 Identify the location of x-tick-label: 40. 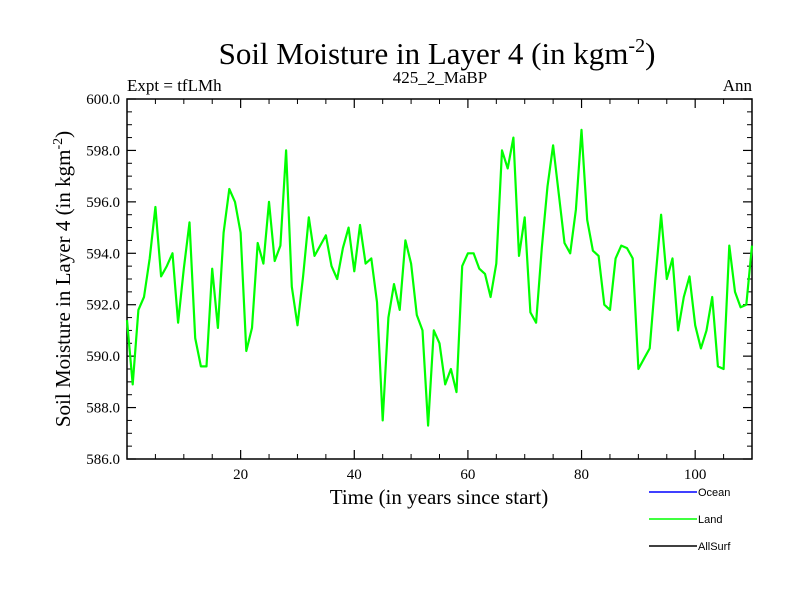
(354, 475).